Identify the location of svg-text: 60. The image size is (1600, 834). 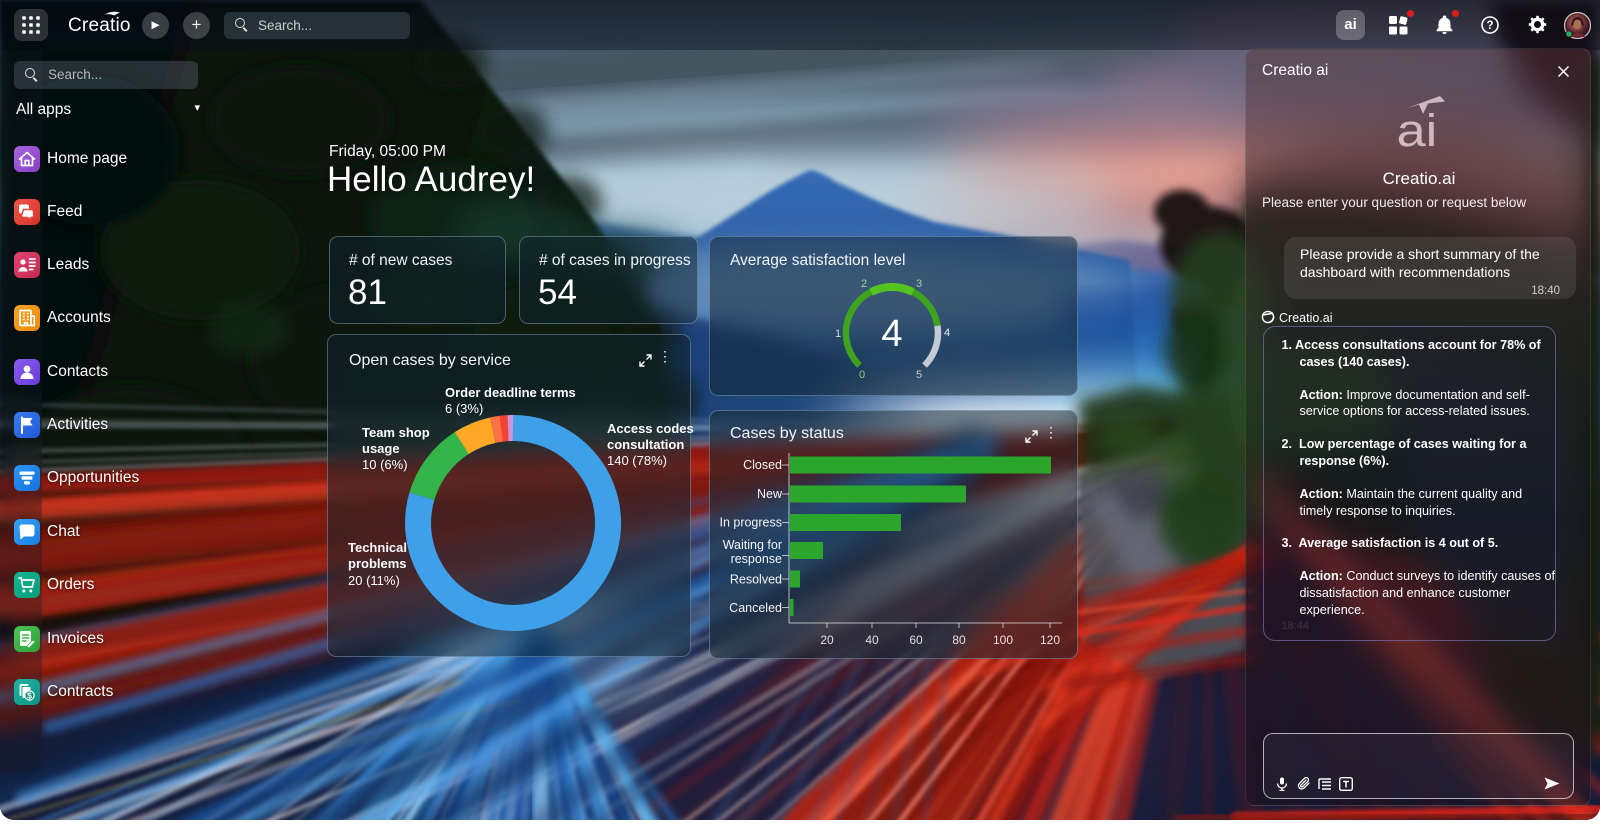
(916, 640).